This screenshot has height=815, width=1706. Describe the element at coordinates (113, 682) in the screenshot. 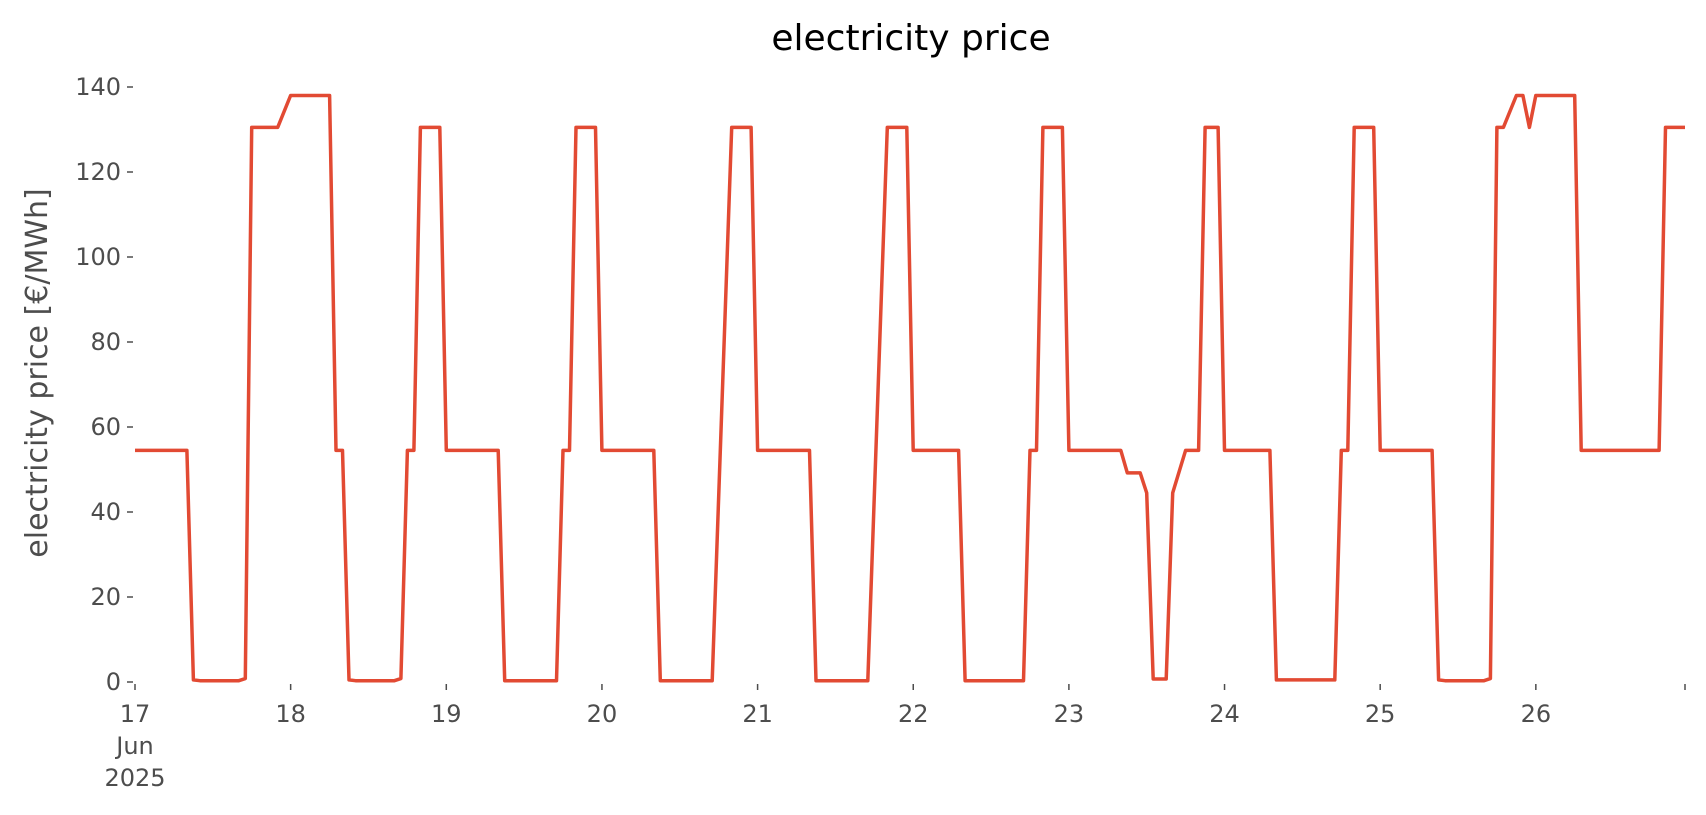

I see `y-tick-label: 0` at that location.